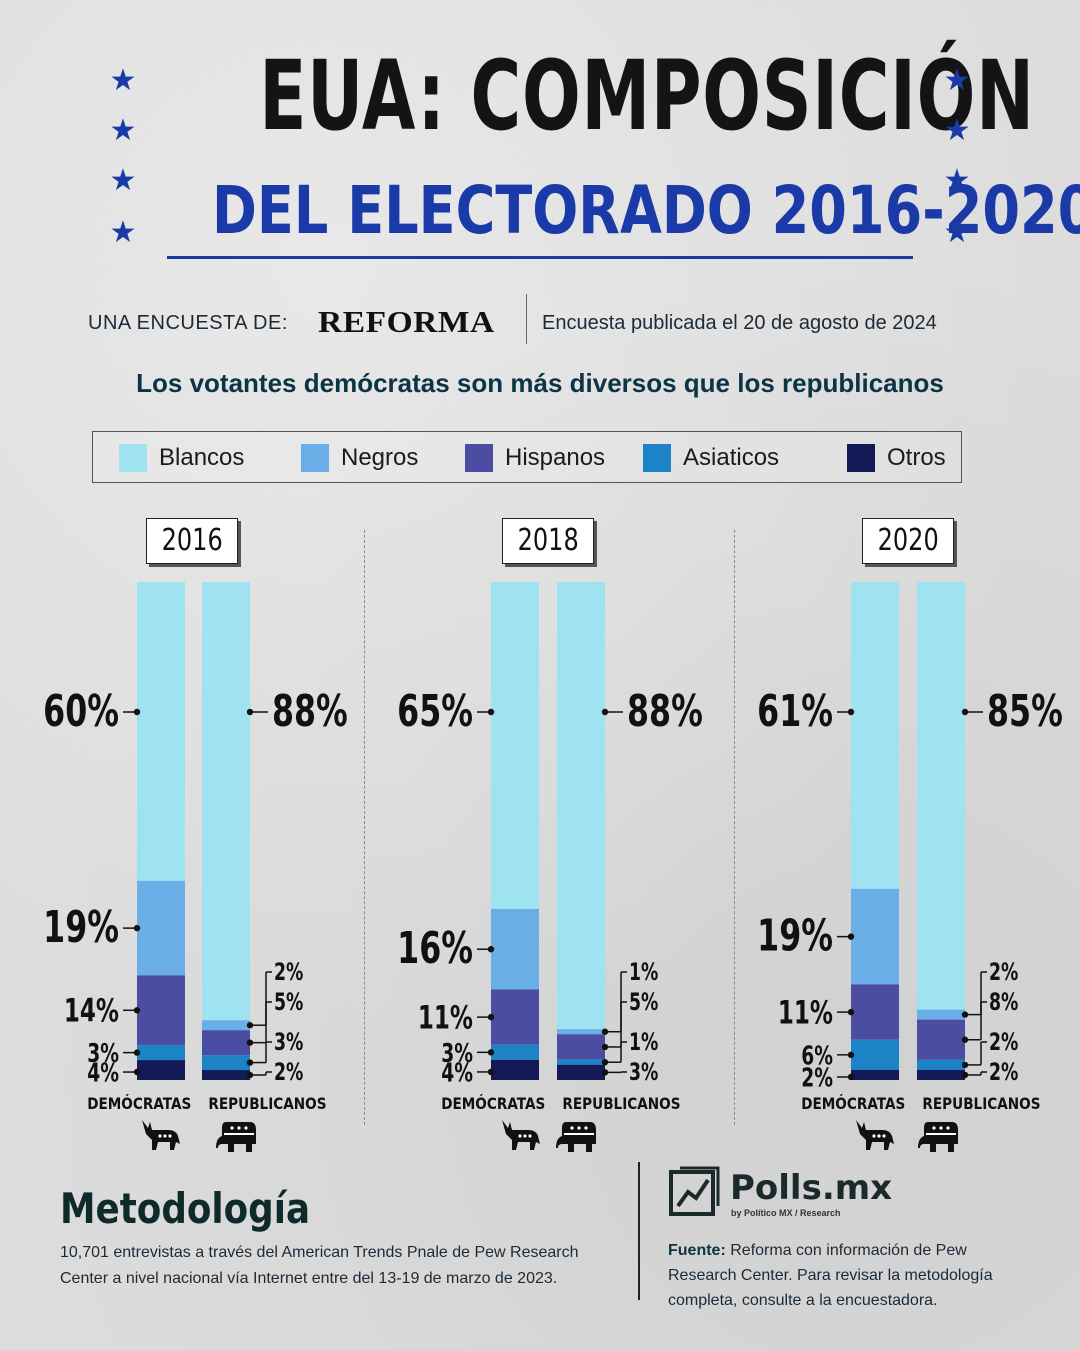 The image size is (1080, 1350). Describe the element at coordinates (1025, 712) in the screenshot. I see `data-label: 85%` at that location.